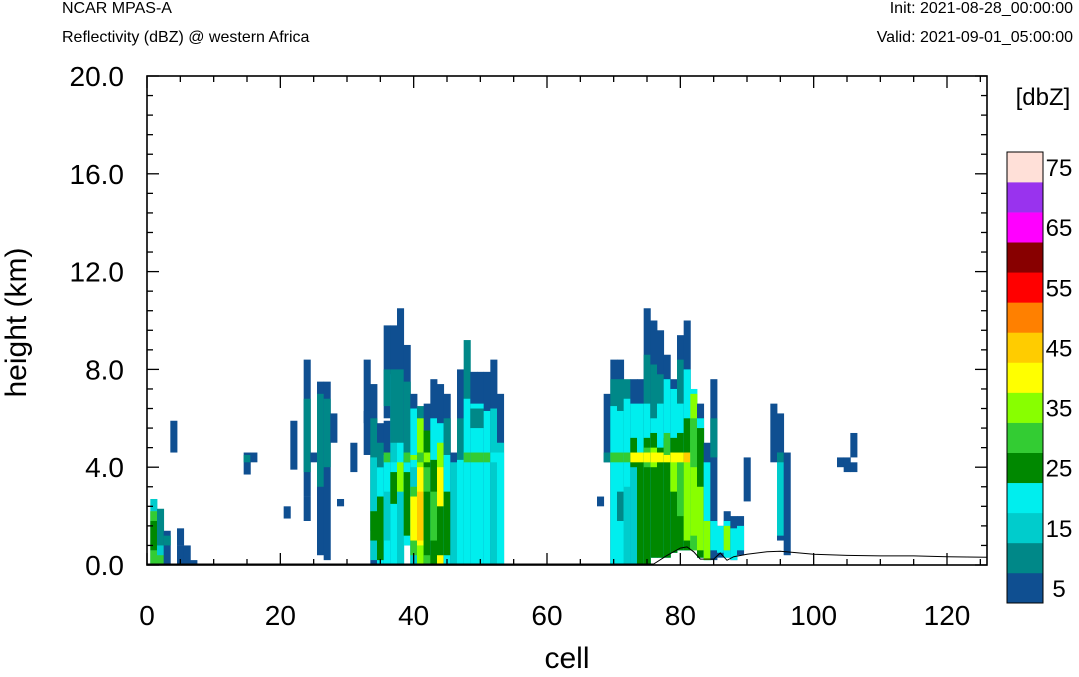 The height and width of the screenshot is (677, 1079). I want to click on colorbar-unit-label: [dbZ], so click(1043, 97).